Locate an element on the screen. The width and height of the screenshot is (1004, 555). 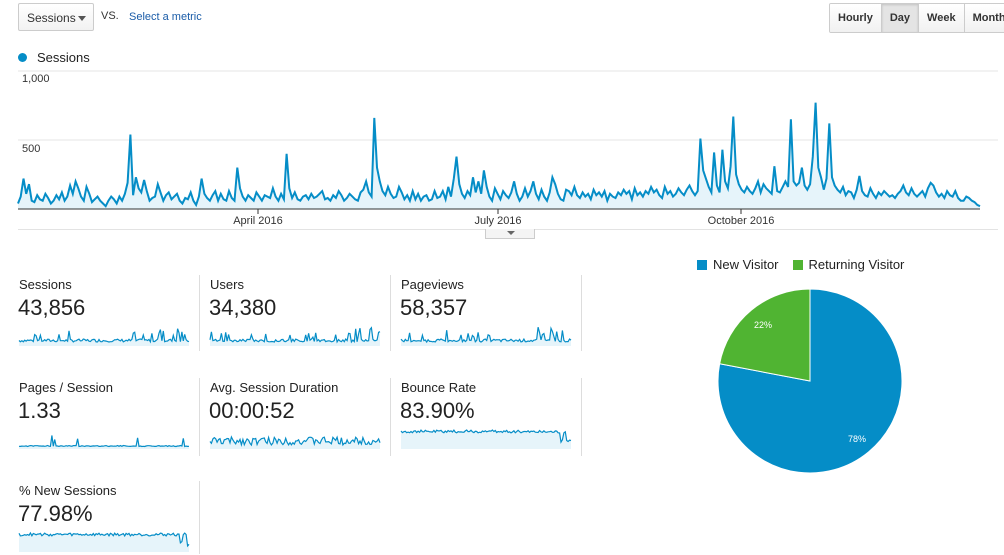
new-sessions-sparkline is located at coordinates (104, 541).